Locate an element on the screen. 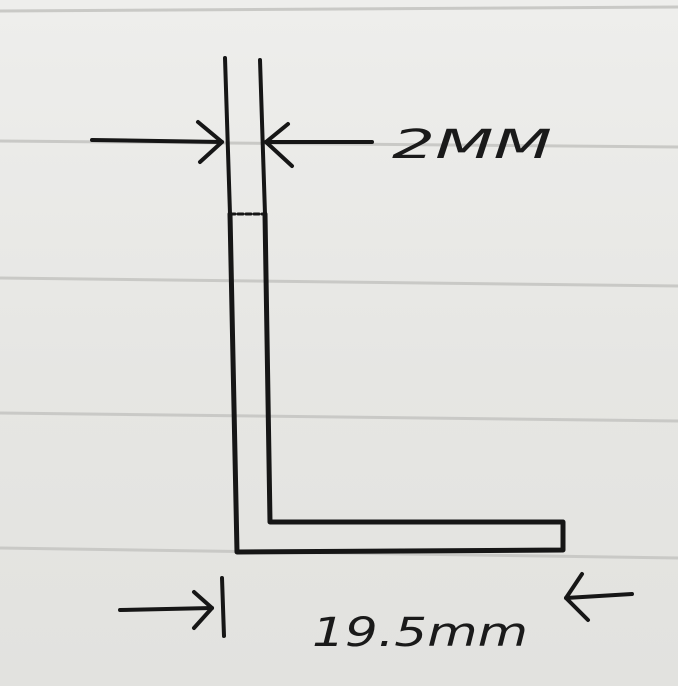  thickness-label: 2MM is located at coordinates (472, 145).